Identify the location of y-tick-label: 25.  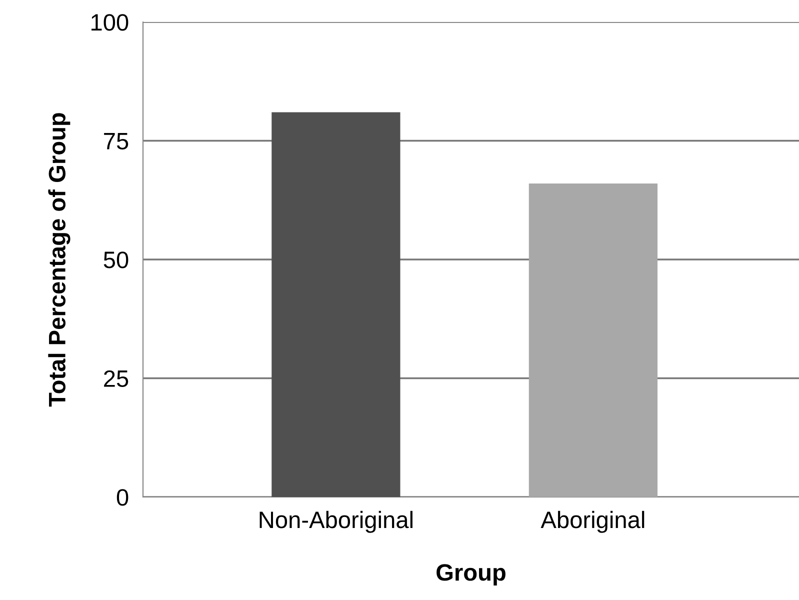
(116, 379).